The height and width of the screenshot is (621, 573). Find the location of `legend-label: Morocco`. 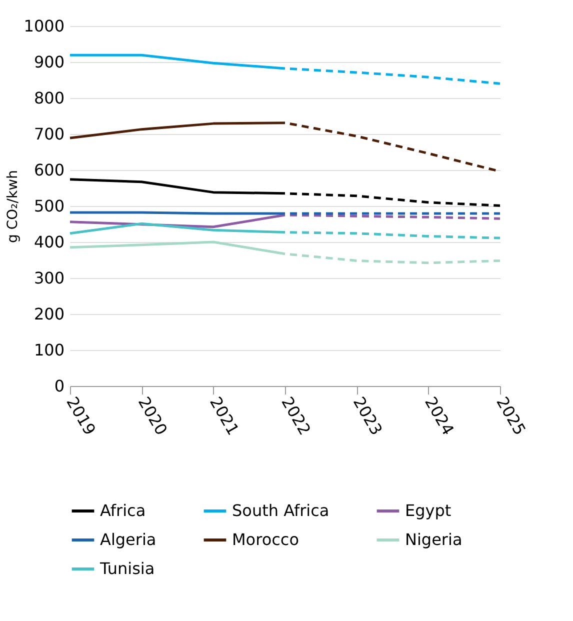

legend-label: Morocco is located at coordinates (265, 539).